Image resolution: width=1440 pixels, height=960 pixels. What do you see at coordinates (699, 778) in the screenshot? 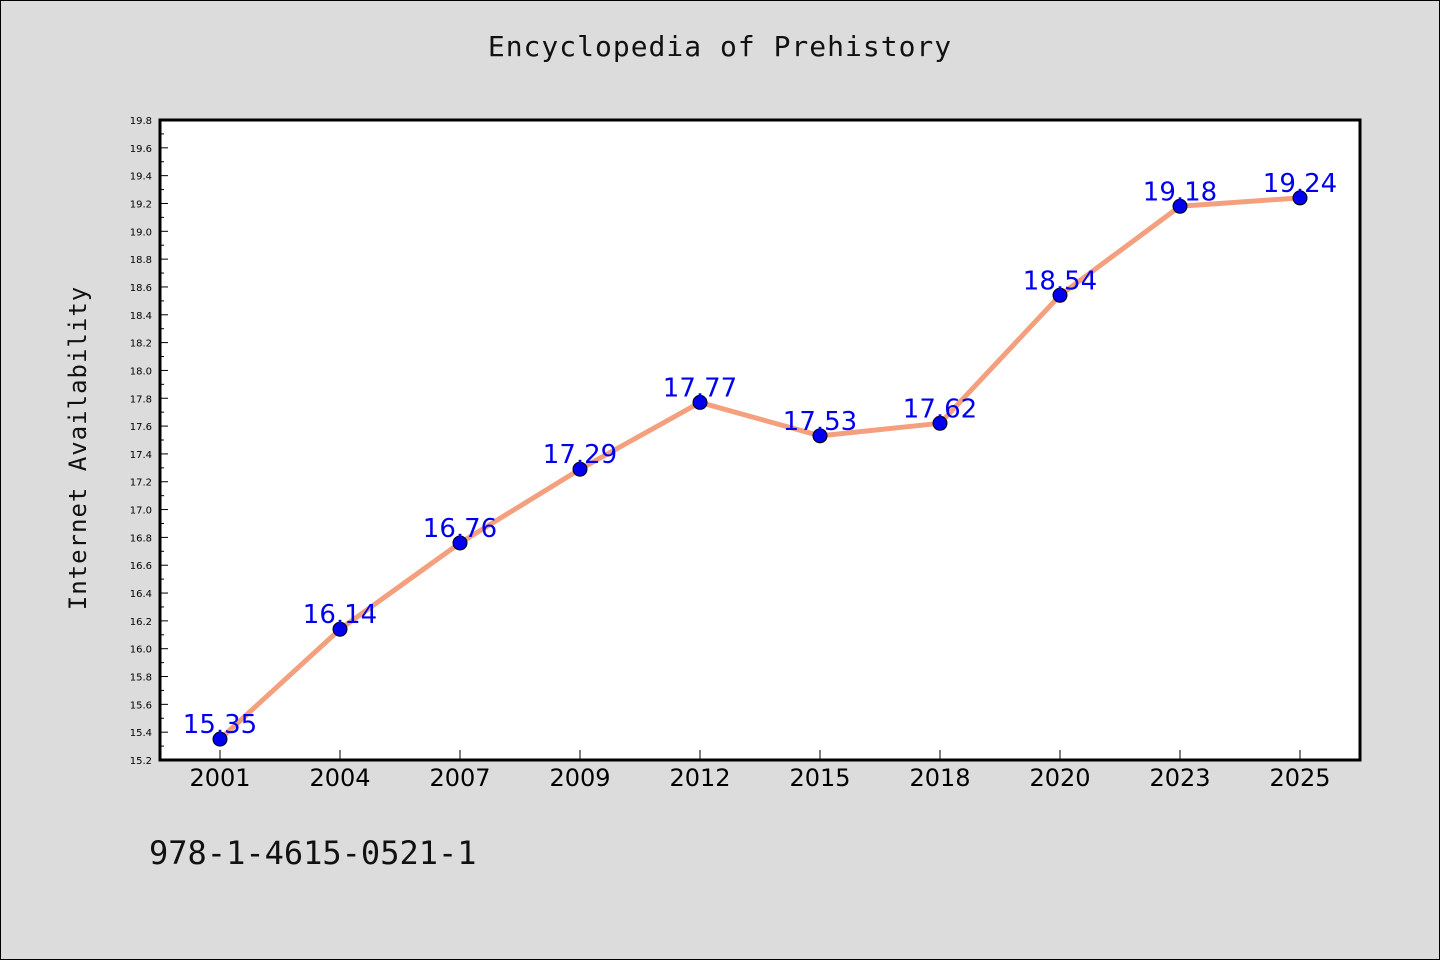
I see `x-tick-label: 2012` at bounding box center [699, 778].